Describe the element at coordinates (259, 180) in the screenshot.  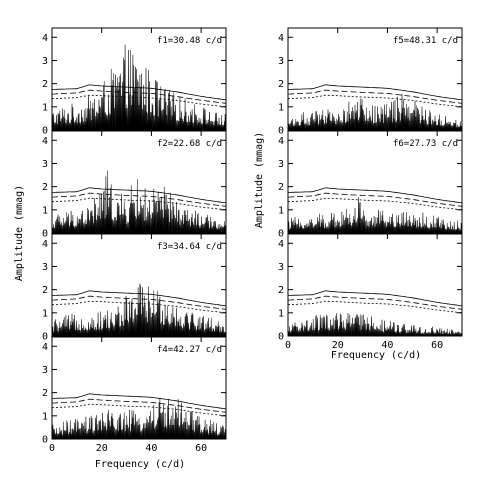
I see `right-y-axis-title: Amplitude (mmag)` at that location.